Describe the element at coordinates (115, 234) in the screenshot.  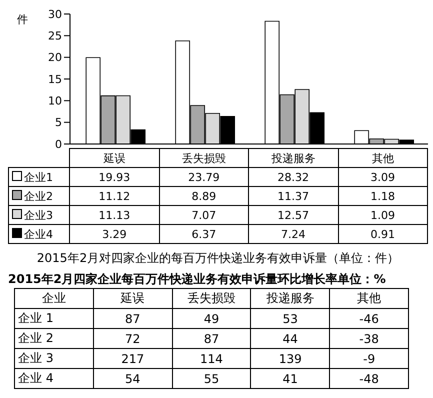
I see `data-label: 3.29` at that location.